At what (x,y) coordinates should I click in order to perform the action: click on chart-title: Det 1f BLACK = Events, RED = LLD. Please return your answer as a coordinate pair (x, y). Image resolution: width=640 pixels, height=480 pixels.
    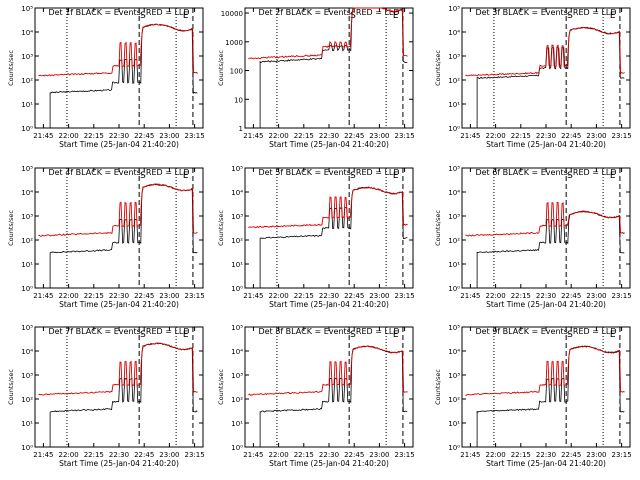
    Looking at the image, I should click on (118, 12).